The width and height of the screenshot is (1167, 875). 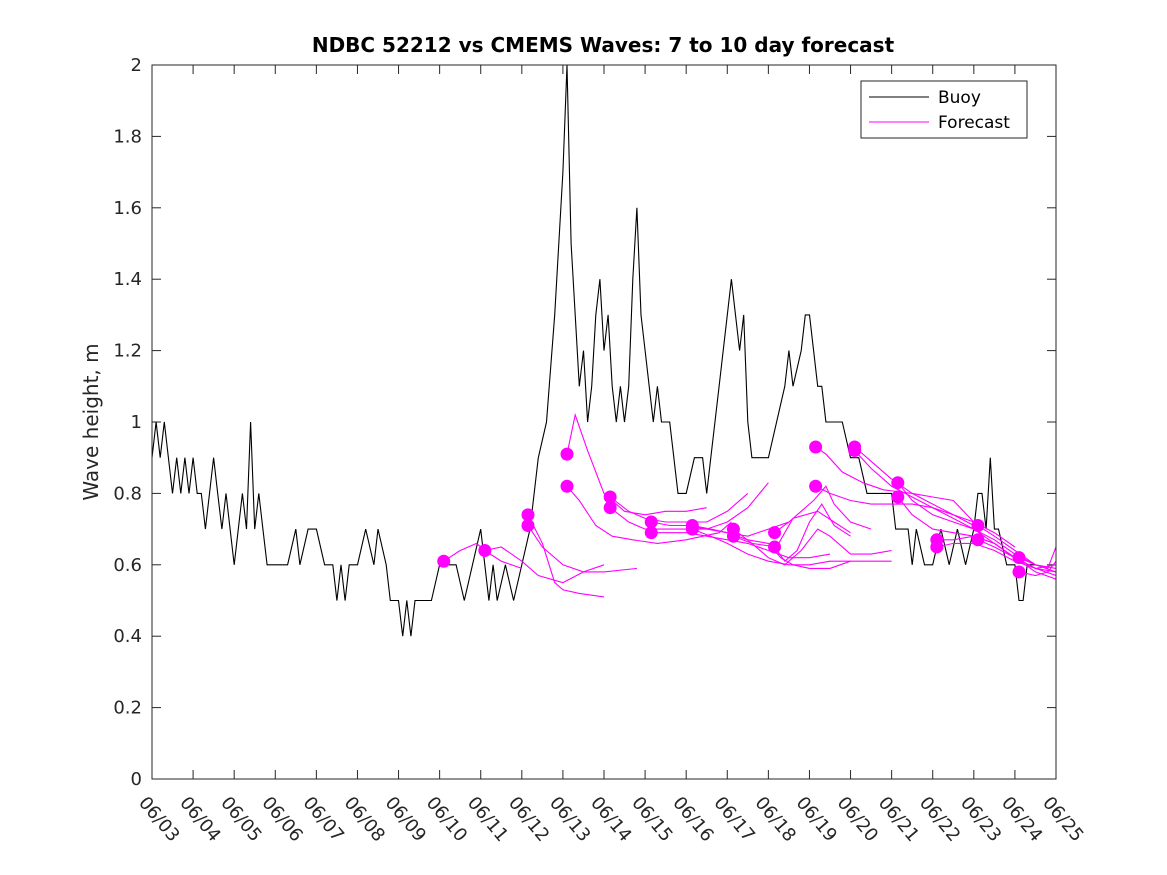 I want to click on legend-buoy-label: Buoy, so click(x=959, y=98).